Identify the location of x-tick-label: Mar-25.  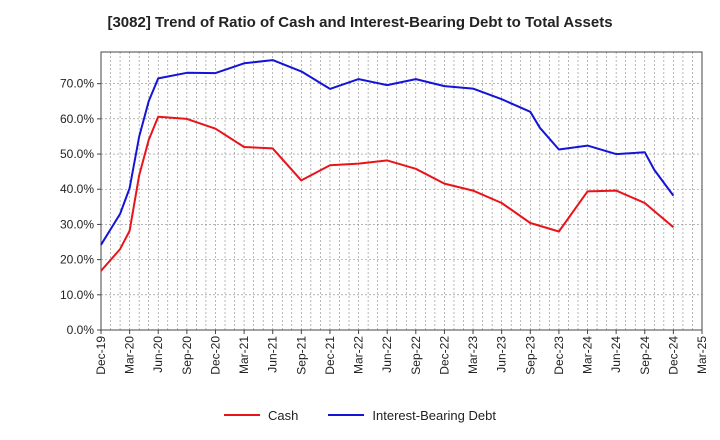
(702, 355).